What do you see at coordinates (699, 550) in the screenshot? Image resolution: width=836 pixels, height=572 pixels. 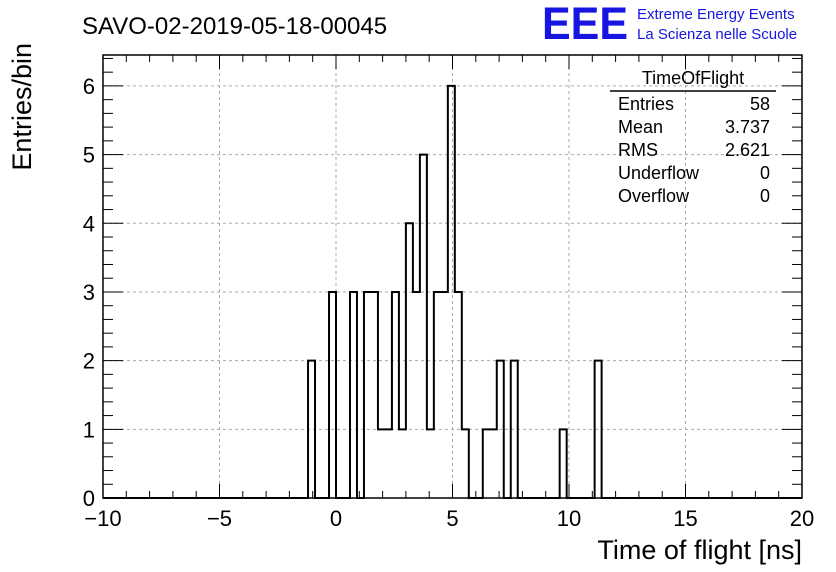 I see `x-axis-label: Time of flight [ns]` at bounding box center [699, 550].